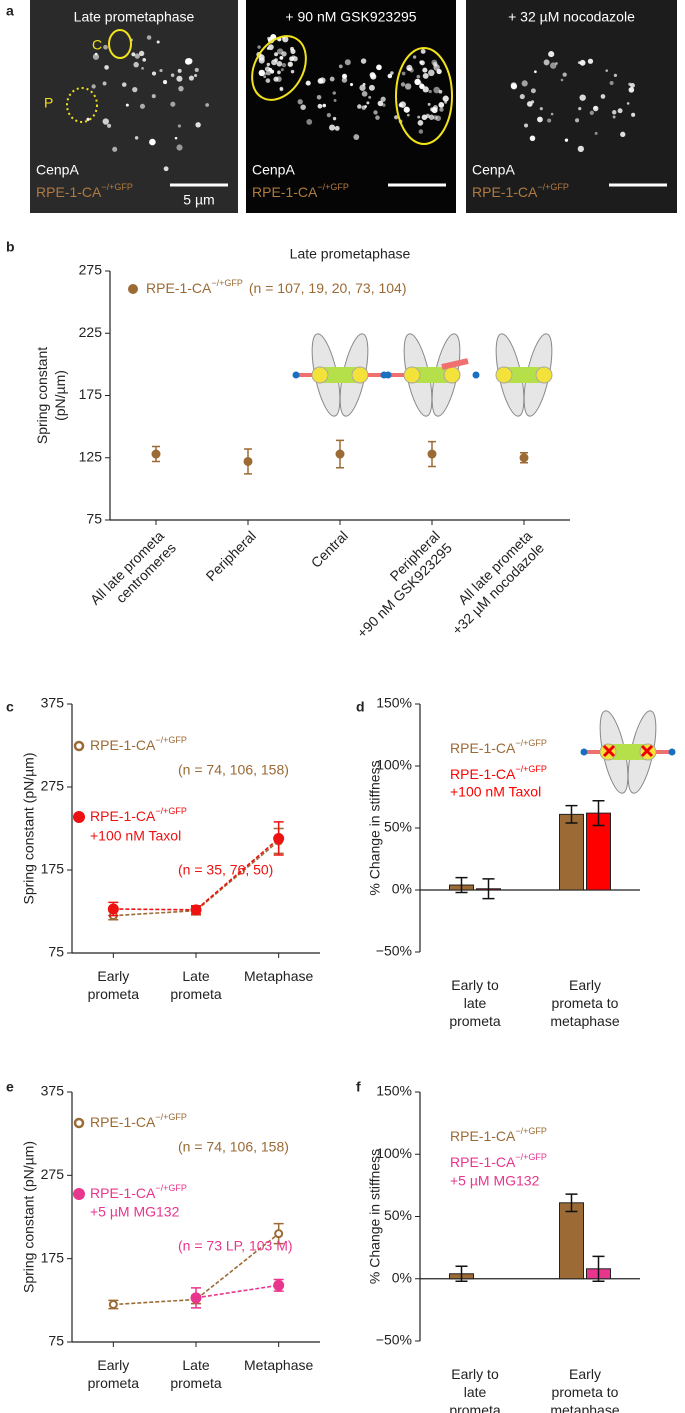  Describe the element at coordinates (402, 1277) in the screenshot. I see `y-tick-label: 0%` at that location.